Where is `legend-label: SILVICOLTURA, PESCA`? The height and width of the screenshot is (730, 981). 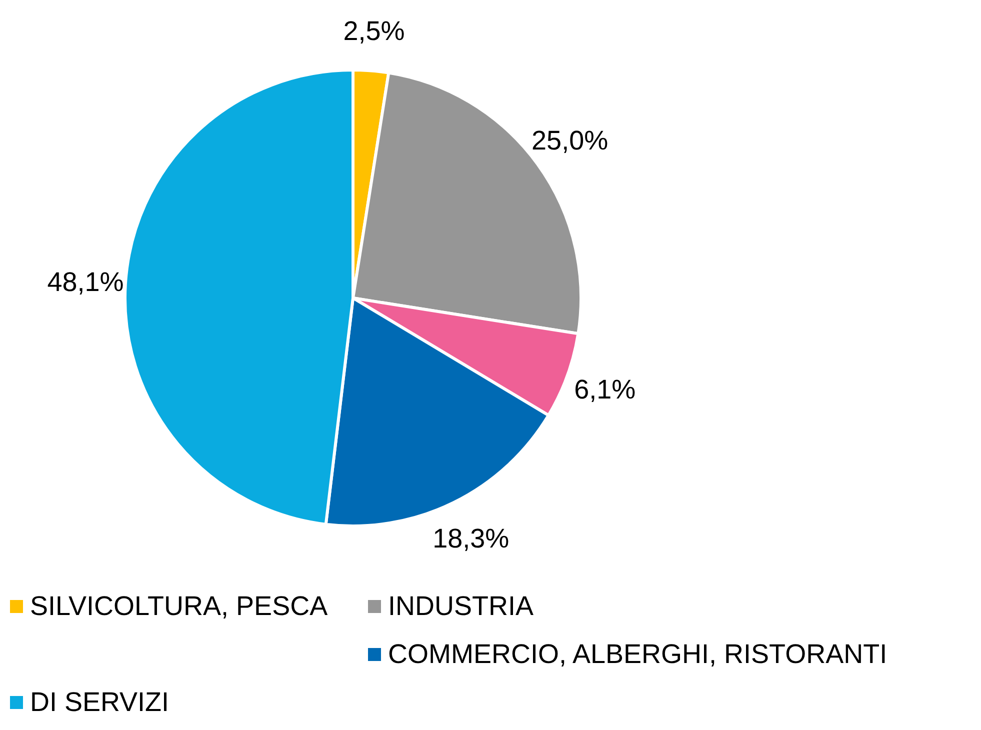 legend-label: SILVICOLTURA, PESCA is located at coordinates (179, 606).